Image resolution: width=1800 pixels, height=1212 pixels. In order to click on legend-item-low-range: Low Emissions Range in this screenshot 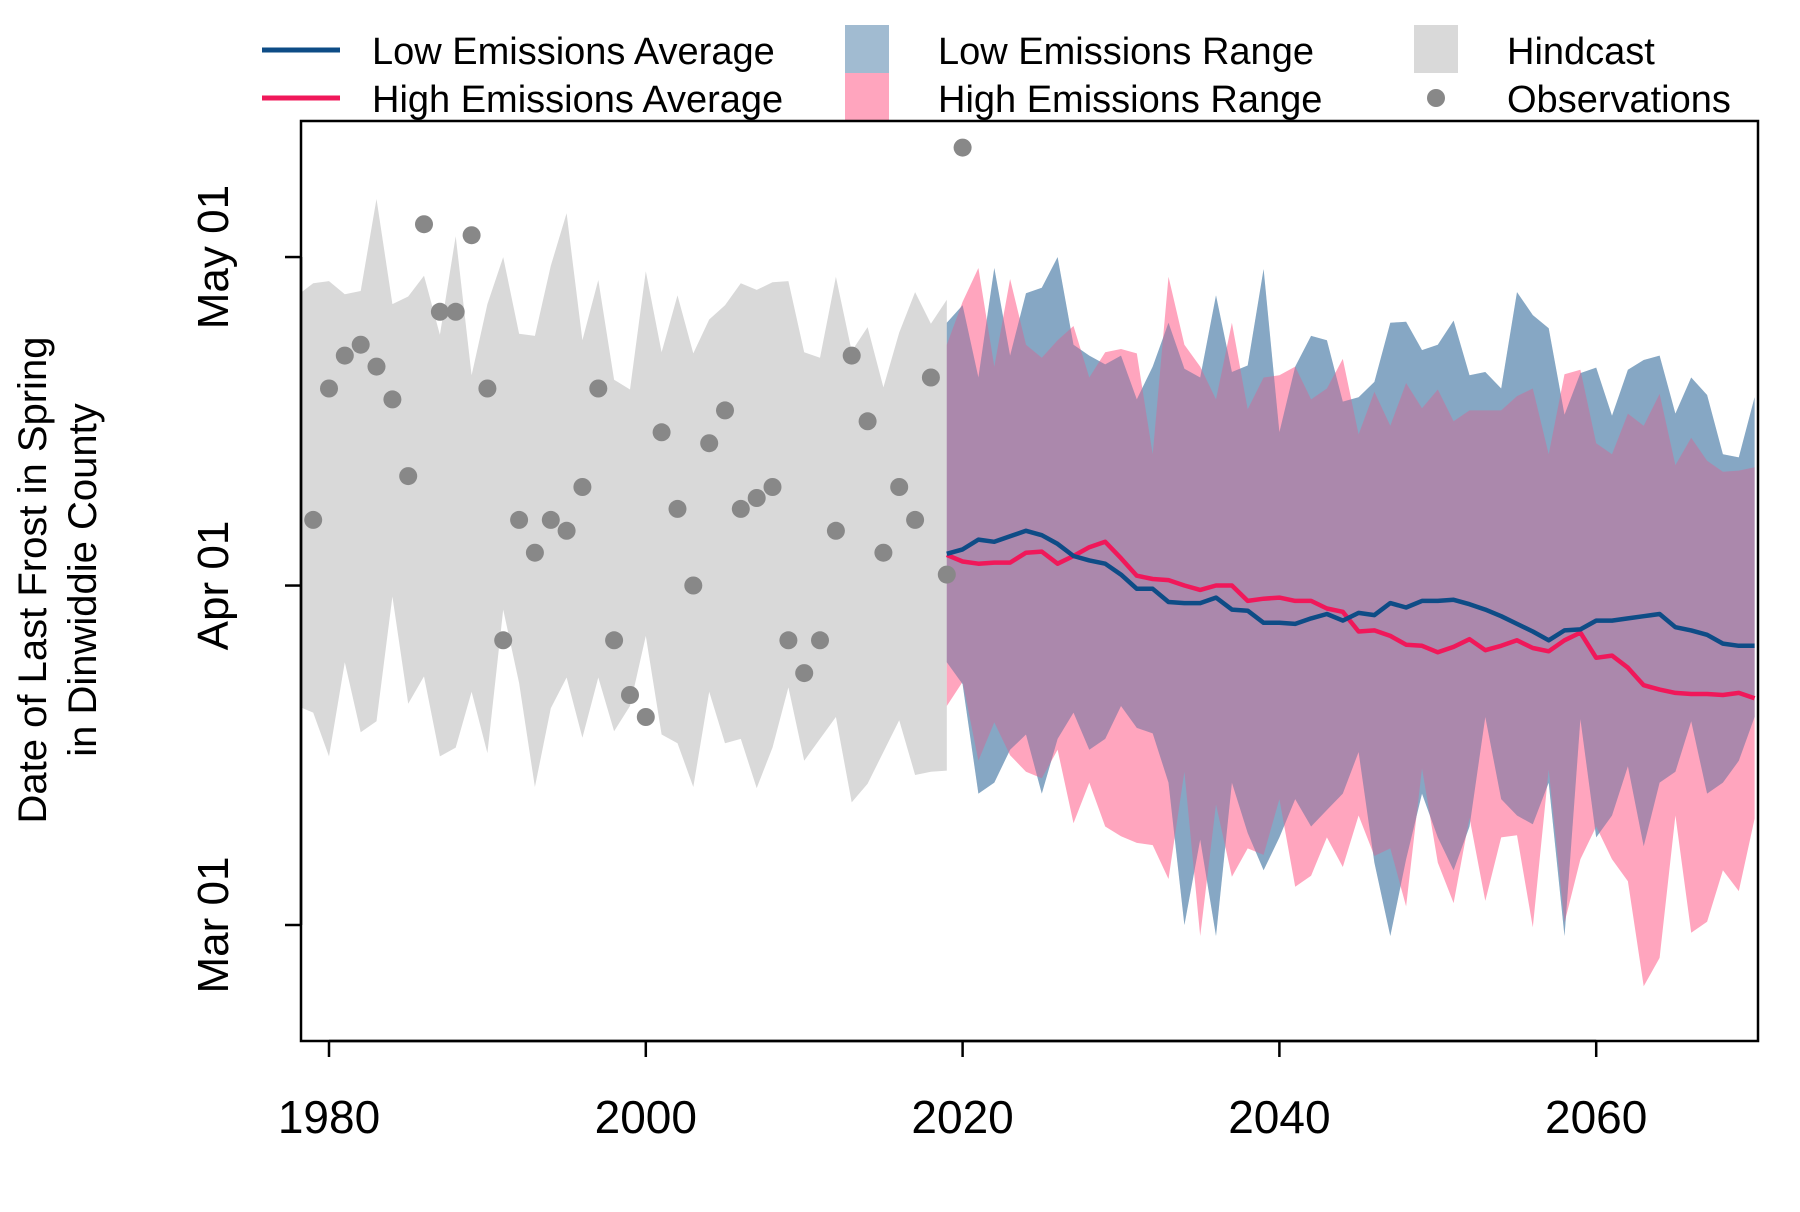, I will do `click(1079, 49)`.